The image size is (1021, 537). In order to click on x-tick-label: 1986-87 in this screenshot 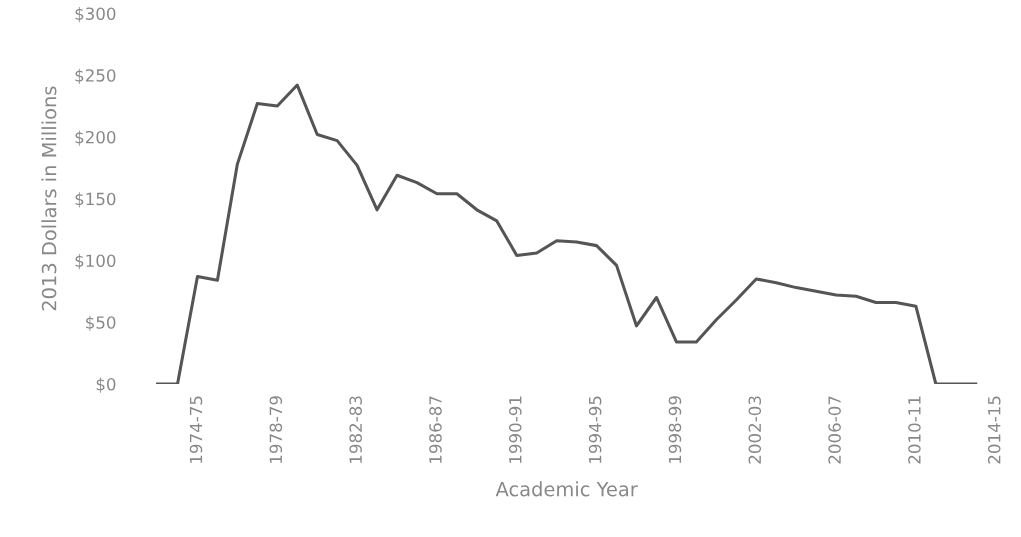, I will do `click(435, 429)`.